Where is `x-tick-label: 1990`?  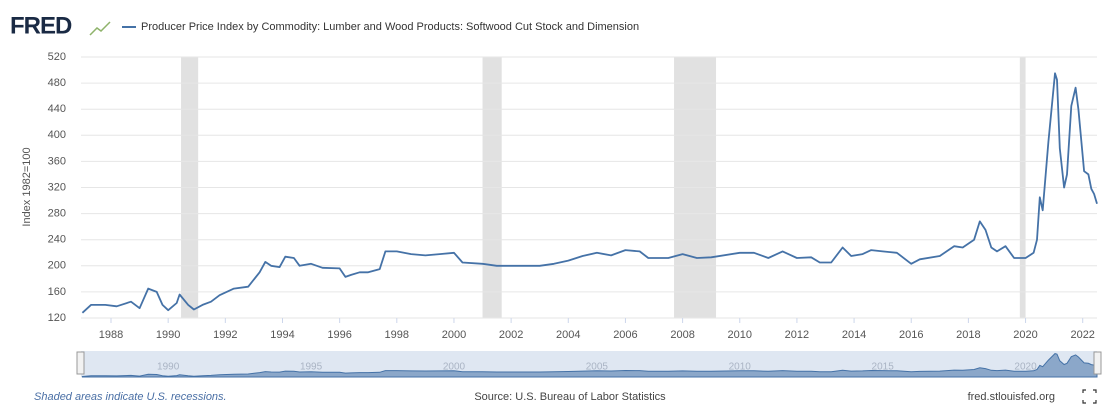
x-tick-label: 1990 is located at coordinates (168, 335).